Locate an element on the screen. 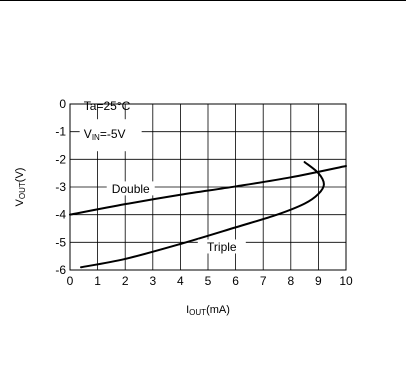 This screenshot has width=406, height=372. x-tick-label: 8 is located at coordinates (290, 281).